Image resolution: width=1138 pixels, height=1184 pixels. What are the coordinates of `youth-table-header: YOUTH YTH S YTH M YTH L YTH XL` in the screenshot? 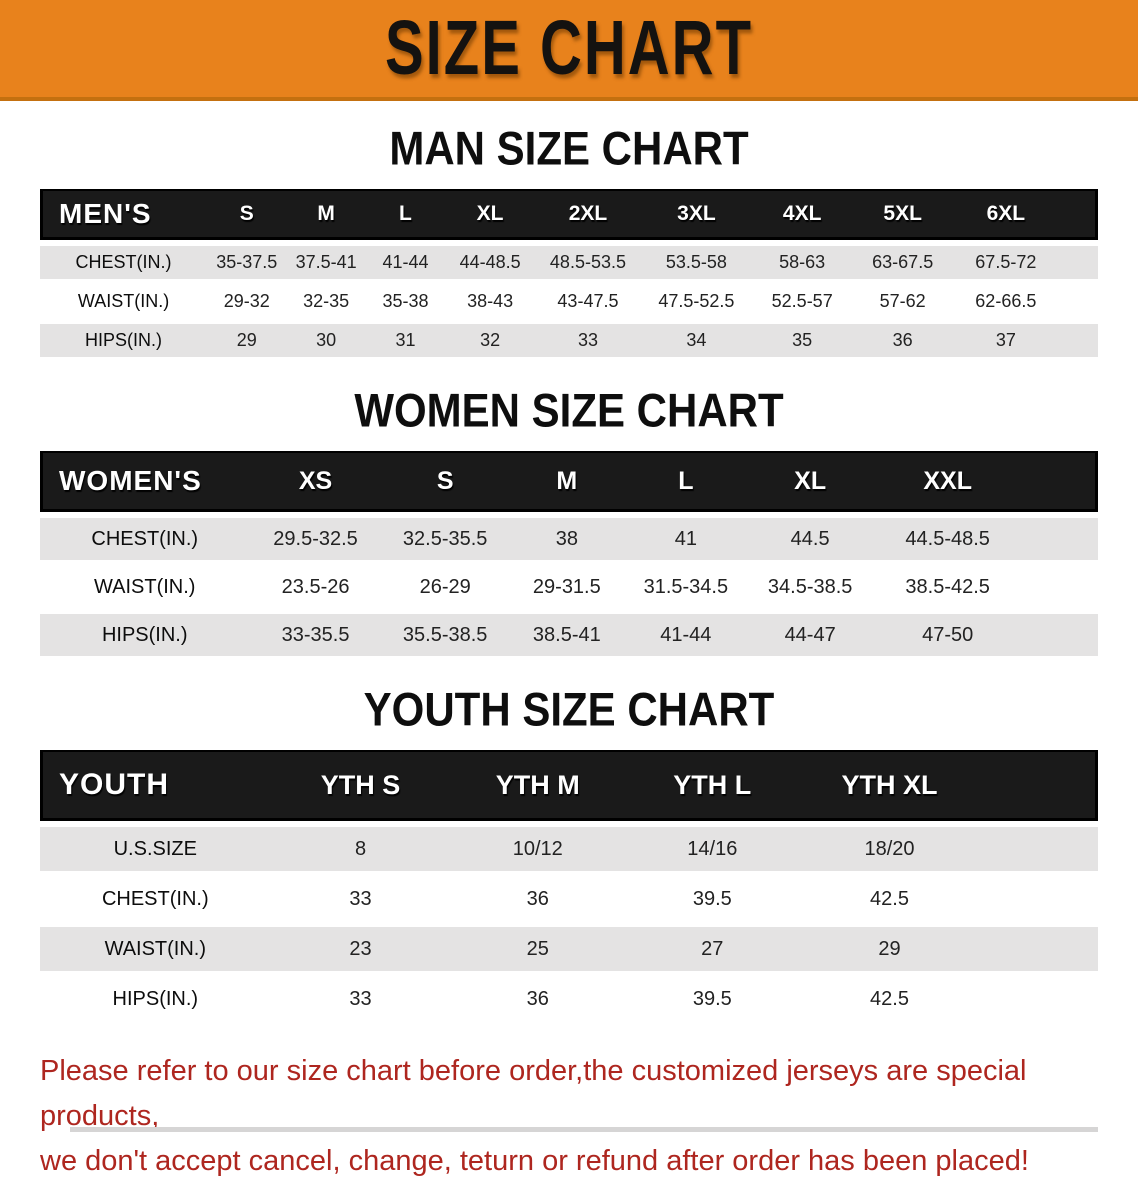 It's located at (569, 785).